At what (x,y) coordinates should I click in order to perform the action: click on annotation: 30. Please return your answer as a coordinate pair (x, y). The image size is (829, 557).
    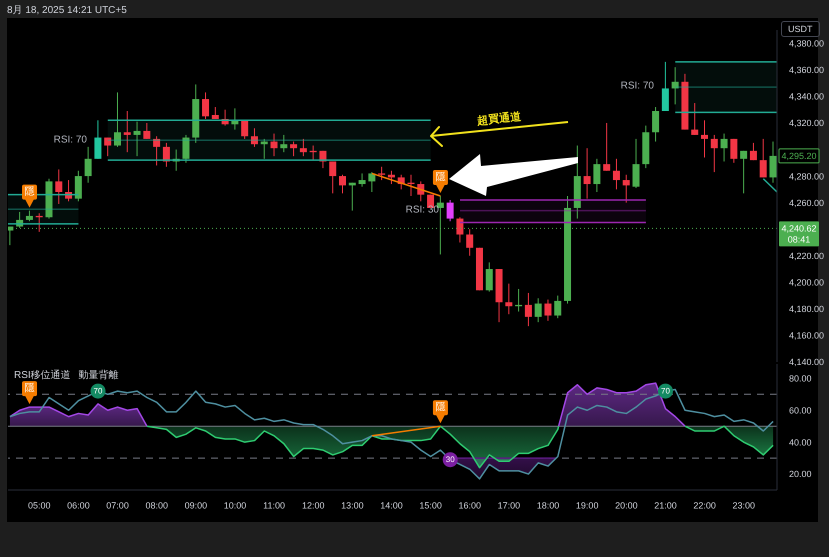
    Looking at the image, I should click on (451, 459).